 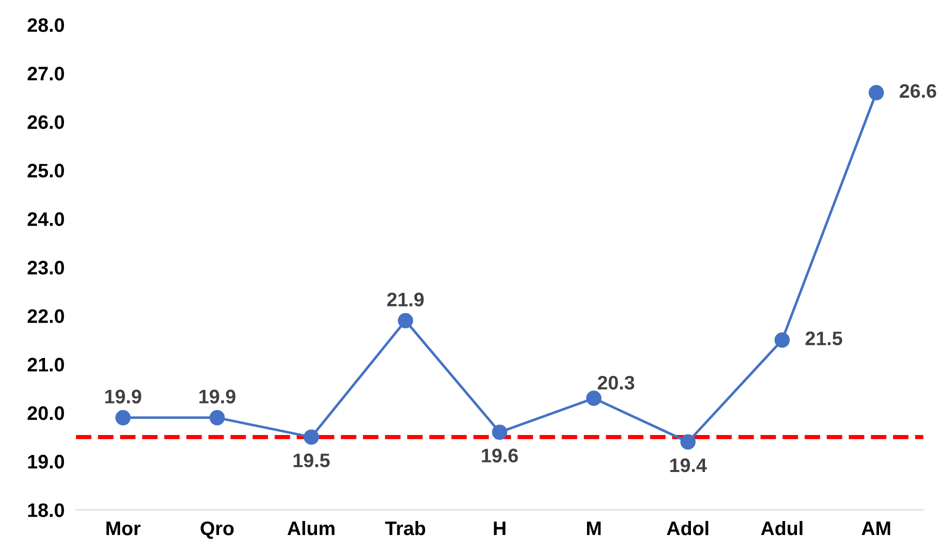 What do you see at coordinates (46, 219) in the screenshot?
I see `y-tick-label: 24.0` at bounding box center [46, 219].